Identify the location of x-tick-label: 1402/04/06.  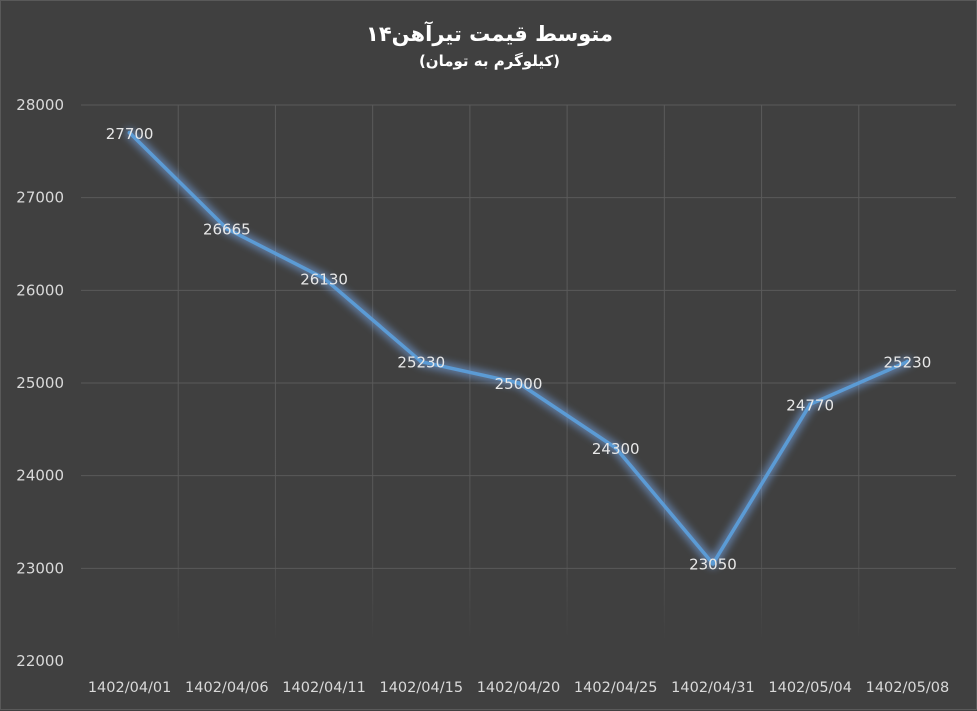
(227, 688).